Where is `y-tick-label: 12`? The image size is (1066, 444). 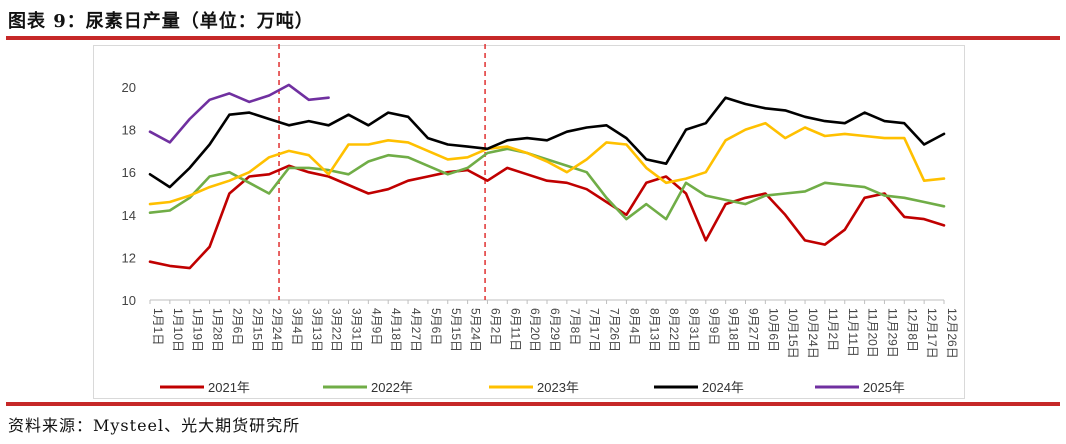 y-tick-label: 12 is located at coordinates (129, 257).